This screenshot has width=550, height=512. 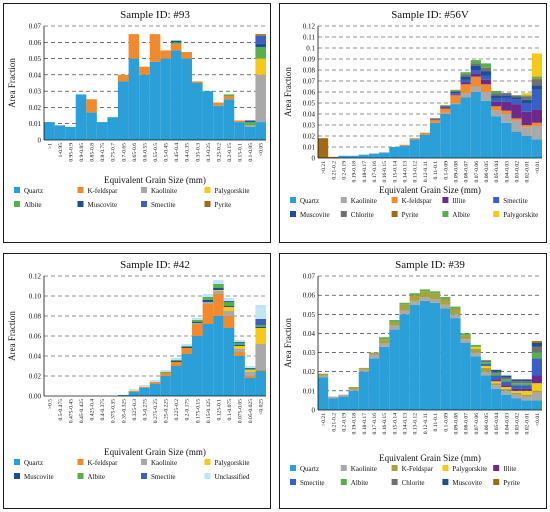 What do you see at coordinates (417, 201) in the screenshot?
I see `legend-label: K-feldspar` at bounding box center [417, 201].